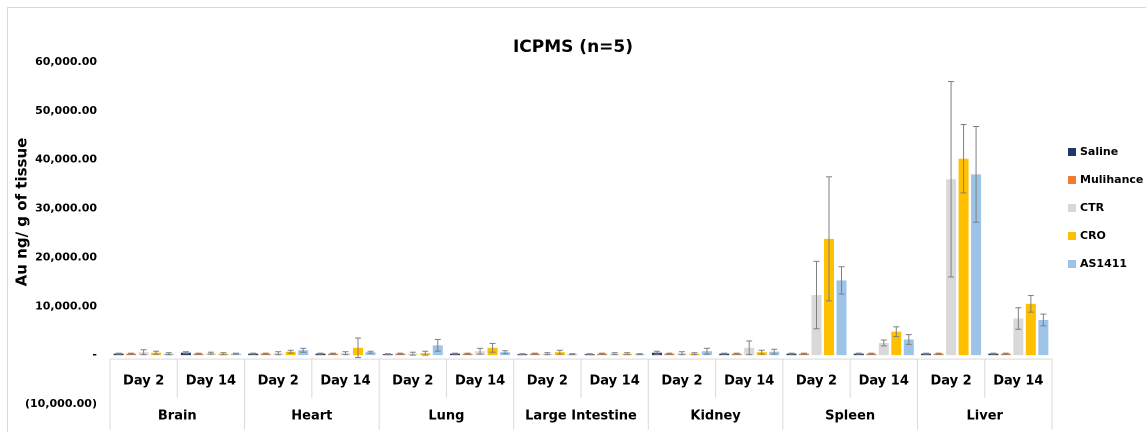 The image size is (1146, 432). What do you see at coordinates (66, 110) in the screenshot?
I see `y-tick-label: 50,000.00` at bounding box center [66, 110].